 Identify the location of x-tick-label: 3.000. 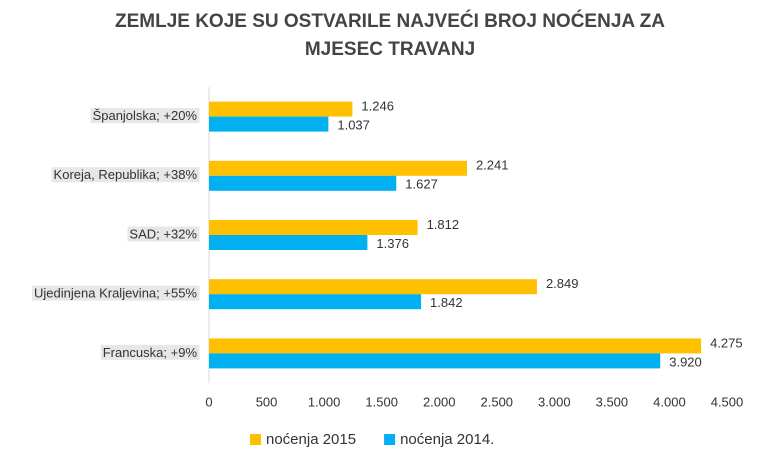
(554, 401).